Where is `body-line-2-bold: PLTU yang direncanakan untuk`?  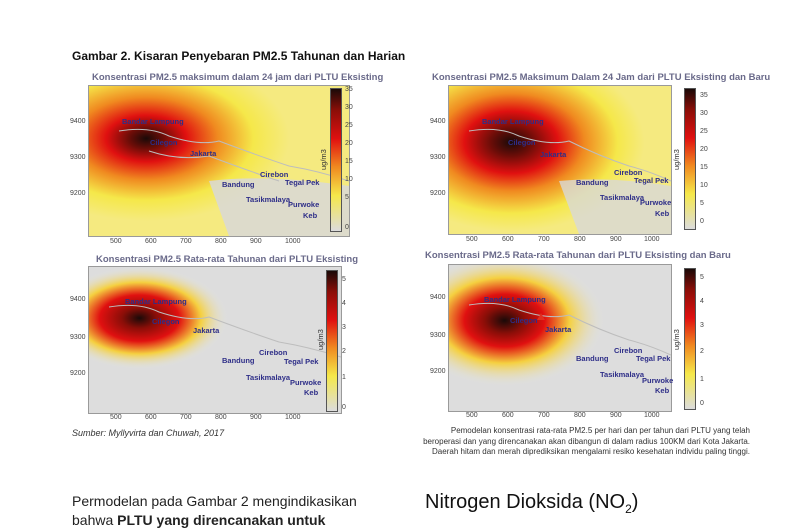 body-line-2-bold: PLTU yang direncanakan untuk is located at coordinates (221, 520).